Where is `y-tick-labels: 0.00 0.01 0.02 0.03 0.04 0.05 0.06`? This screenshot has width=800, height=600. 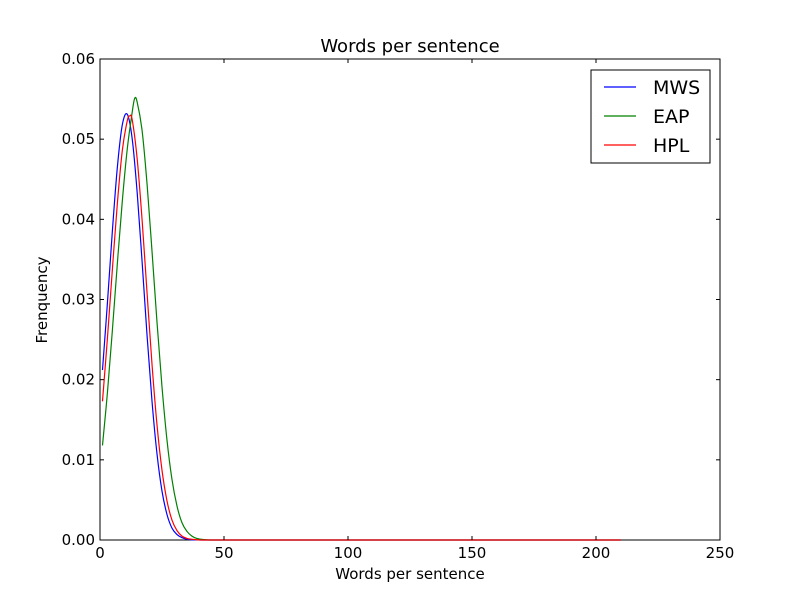
y-tick-labels: 0.00 0.01 0.02 0.03 0.04 0.05 0.06 is located at coordinates (78, 299).